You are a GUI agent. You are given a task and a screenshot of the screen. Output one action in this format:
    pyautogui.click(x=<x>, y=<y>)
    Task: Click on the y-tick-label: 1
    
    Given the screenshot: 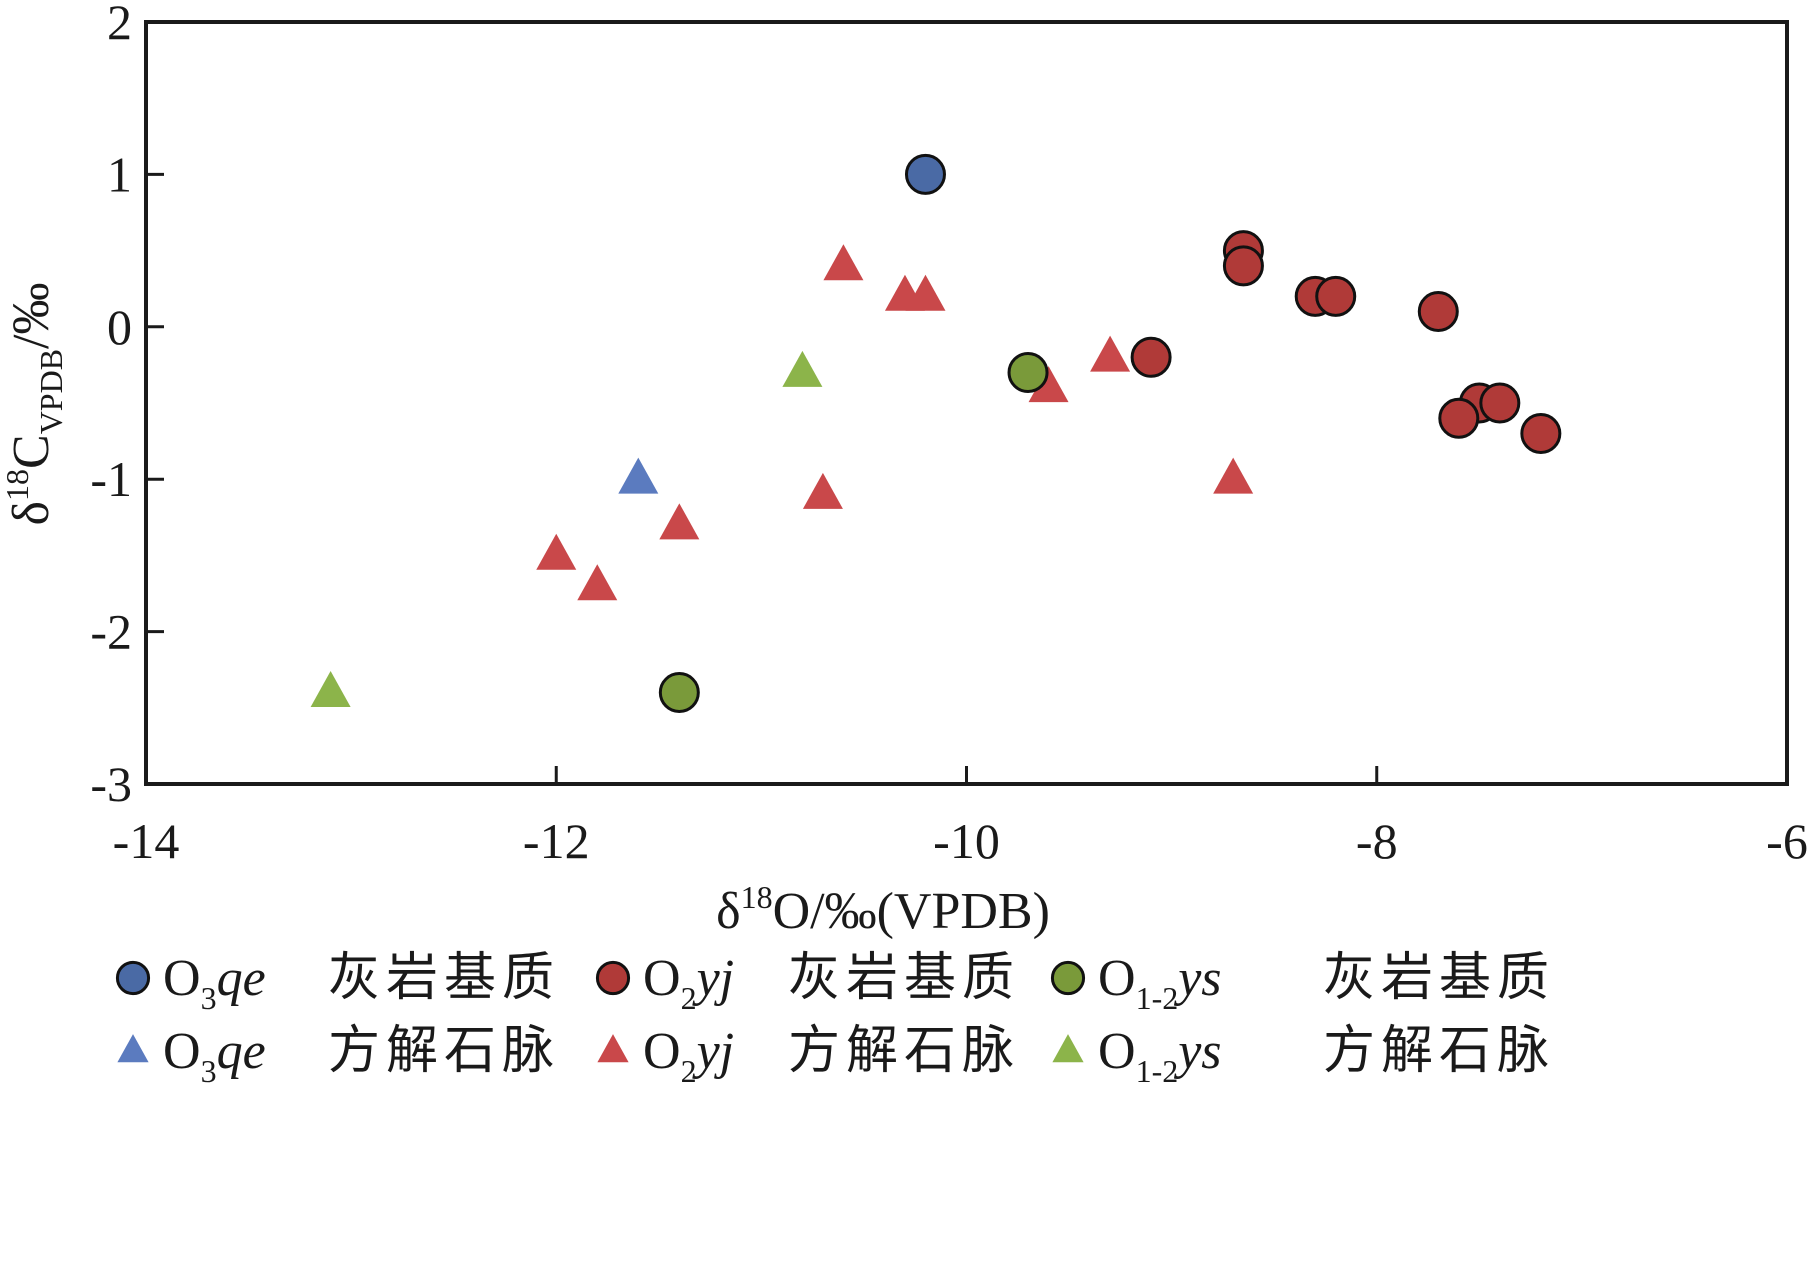 What is the action you would take?
    pyautogui.click(x=119, y=174)
    